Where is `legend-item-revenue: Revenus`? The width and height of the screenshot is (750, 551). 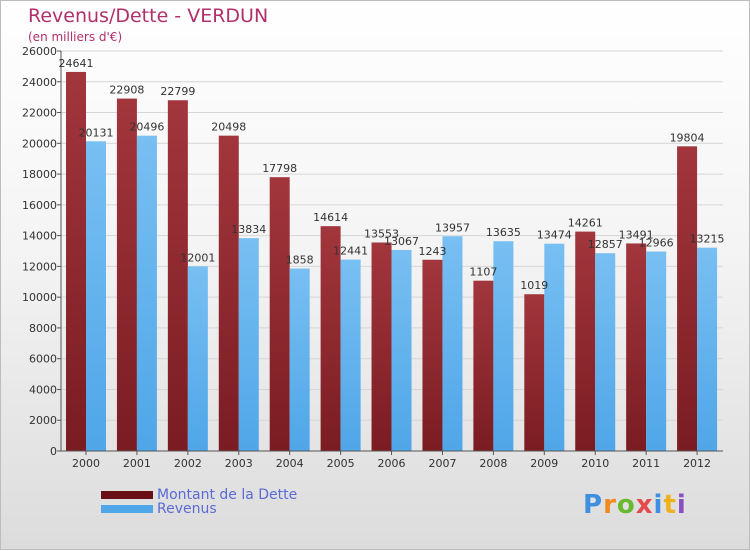 legend-item-revenue: Revenus is located at coordinates (159, 509).